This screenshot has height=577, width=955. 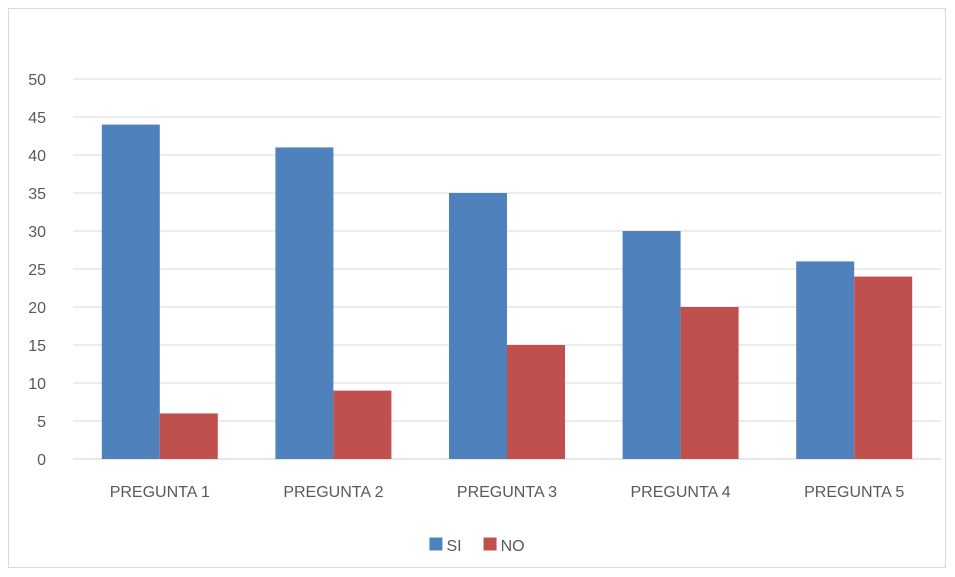 I want to click on y-tick-label: 20, so click(x=37, y=308).